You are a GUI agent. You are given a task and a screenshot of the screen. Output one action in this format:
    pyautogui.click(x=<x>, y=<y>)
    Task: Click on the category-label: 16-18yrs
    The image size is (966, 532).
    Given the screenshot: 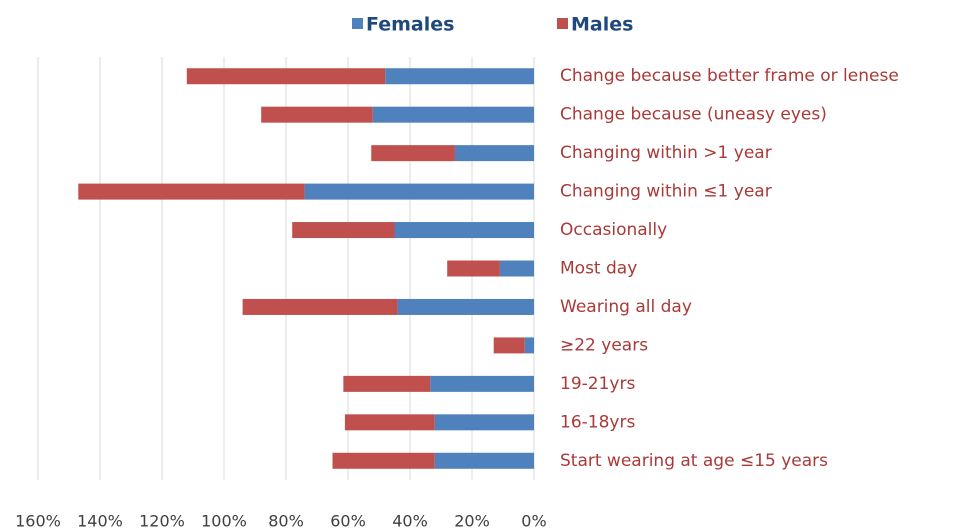 What is the action you would take?
    pyautogui.click(x=597, y=422)
    